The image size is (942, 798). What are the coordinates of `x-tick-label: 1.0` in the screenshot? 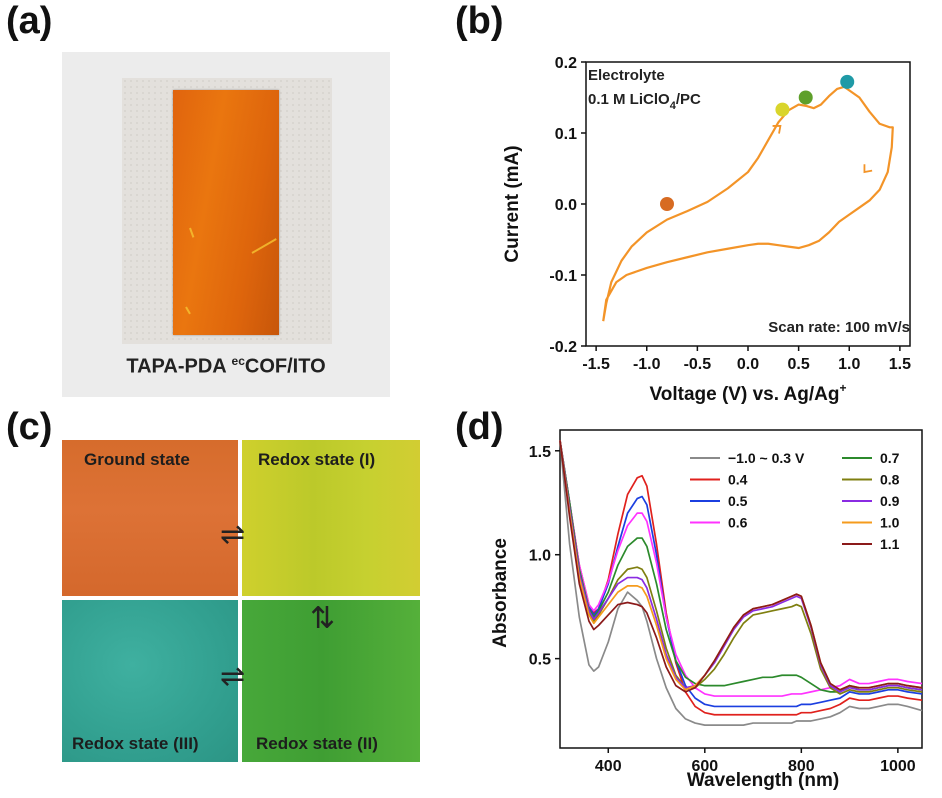 It's located at (849, 364).